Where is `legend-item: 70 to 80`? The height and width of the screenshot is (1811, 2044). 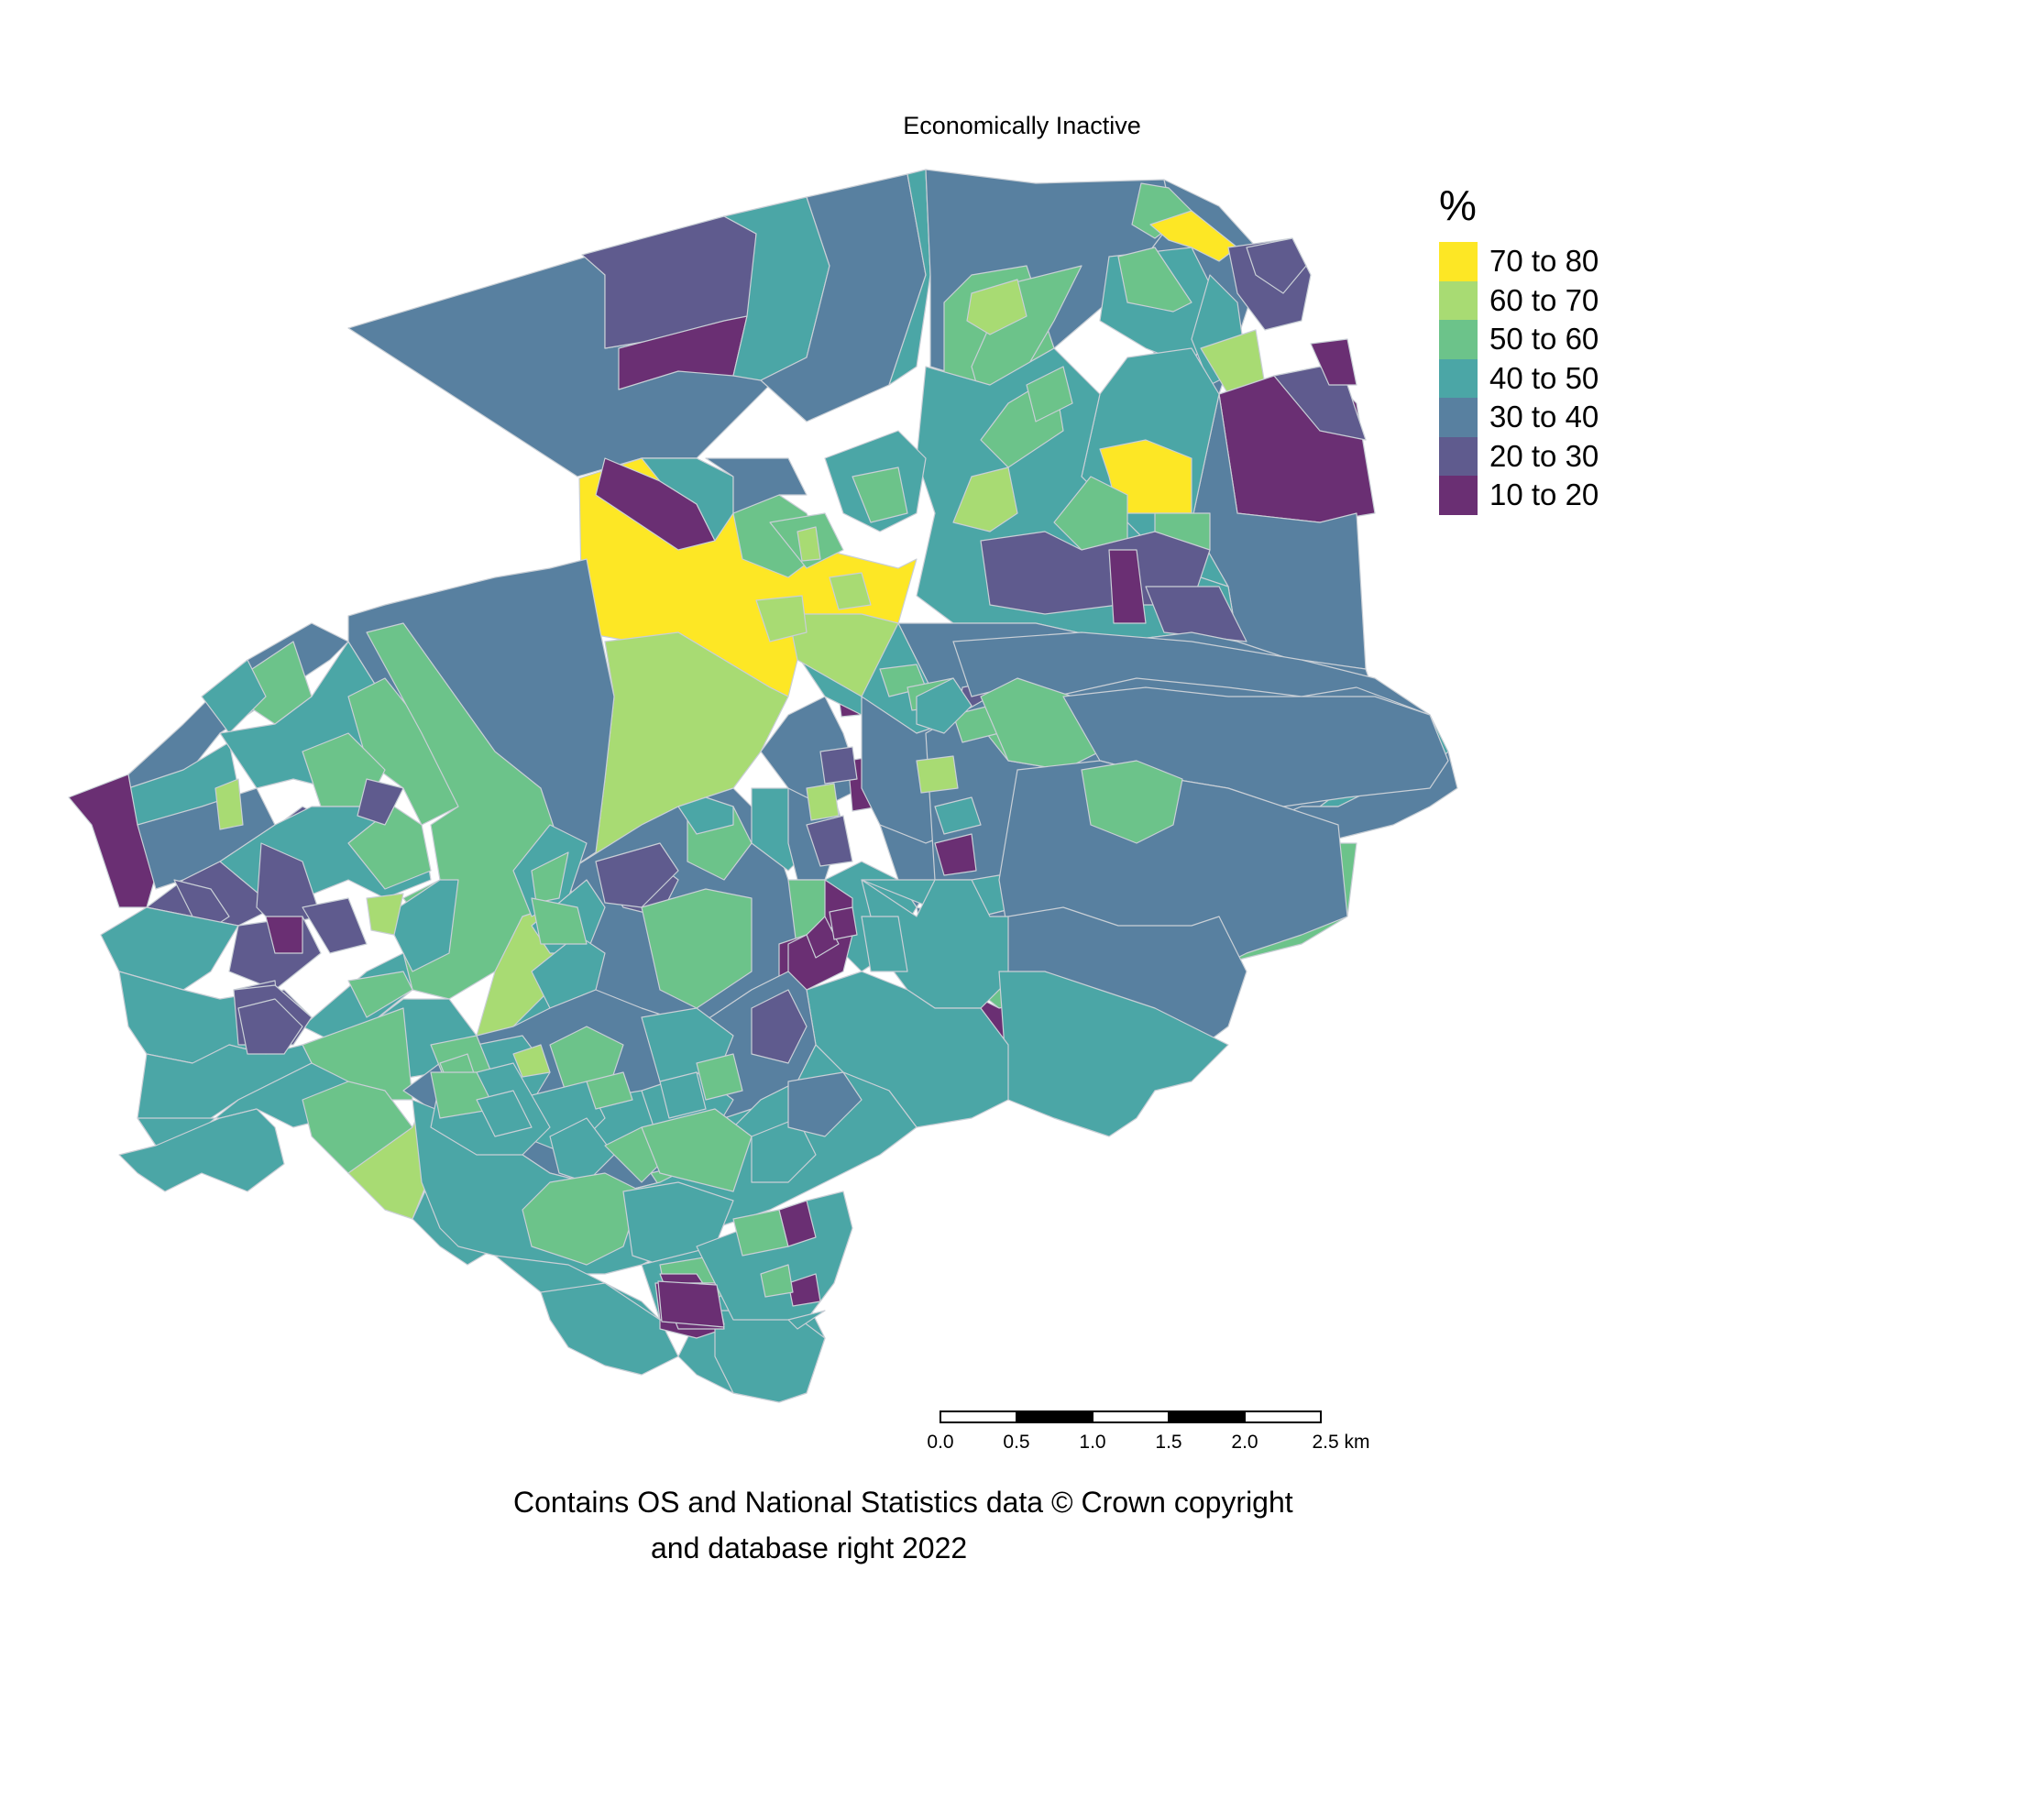
legend-item: 70 to 80 is located at coordinates (1519, 261).